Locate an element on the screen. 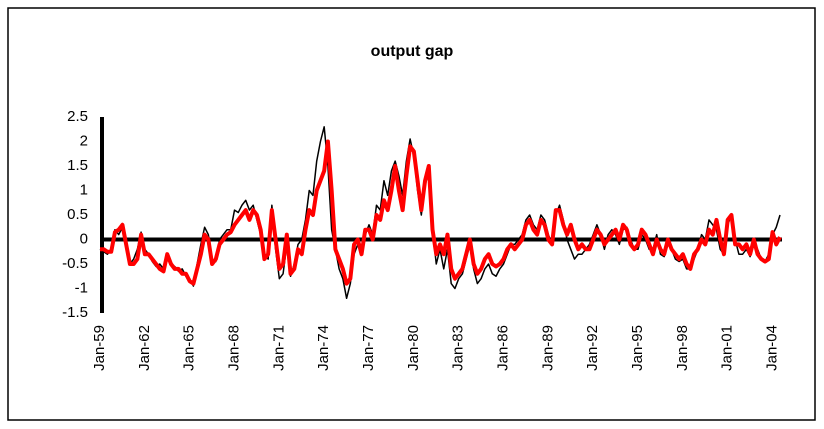 This screenshot has width=824, height=429. x-tick-label: Jan-59 is located at coordinates (99, 348).